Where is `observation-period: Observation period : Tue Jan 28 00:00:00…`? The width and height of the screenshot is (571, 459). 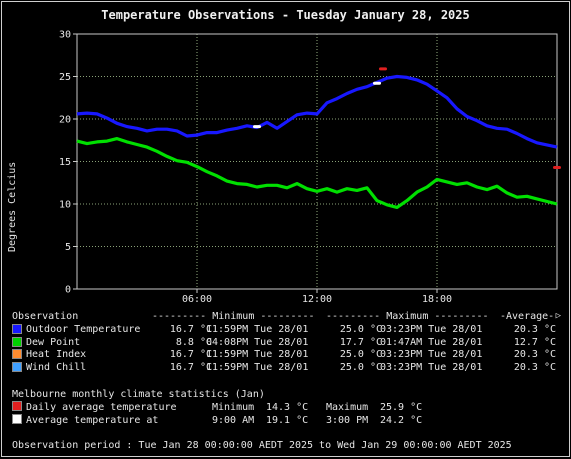 observation-period: Observation period : Tue Jan 28 00:00:00… is located at coordinates (262, 445).